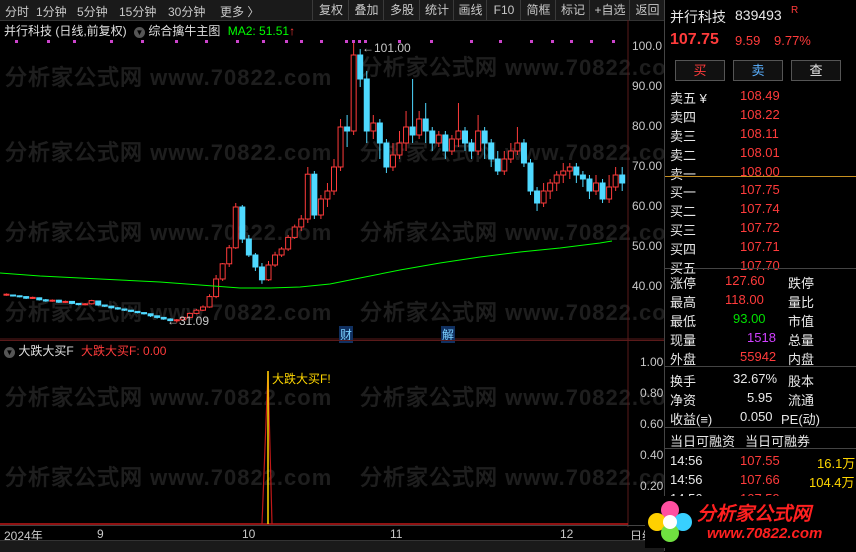  What do you see at coordinates (760, 319) in the screenshot?
I see `stat-row: 最低 93.00 市值` at bounding box center [760, 319].